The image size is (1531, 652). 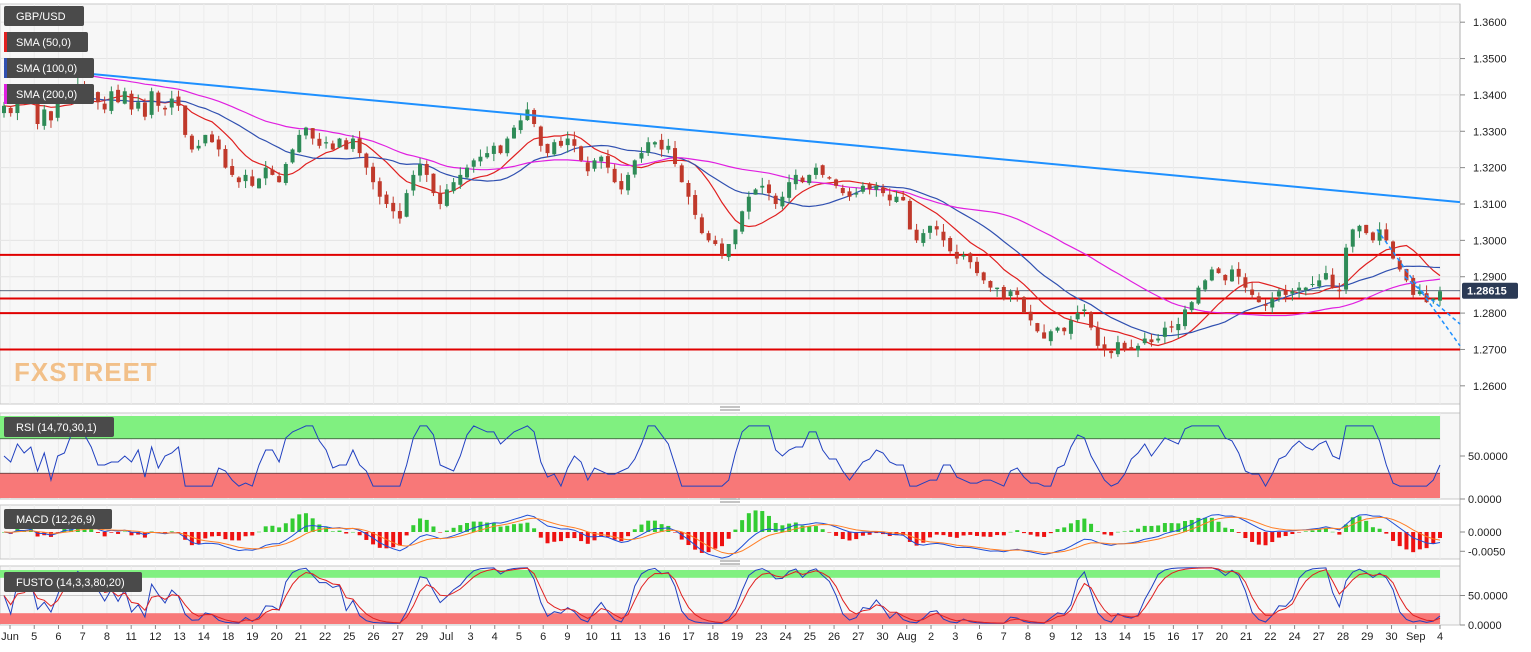 I want to click on date-tick-label: Sep, so click(x=1416, y=637).